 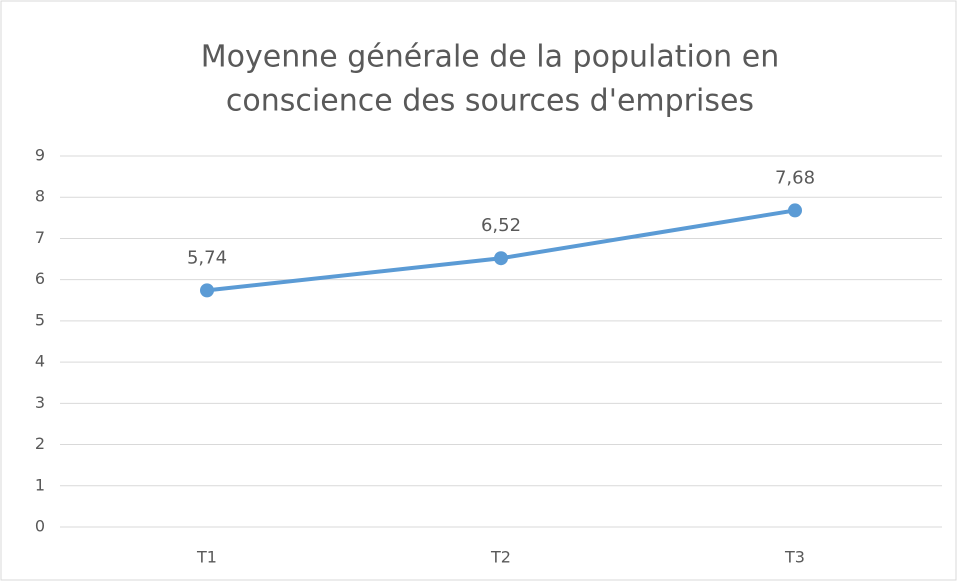 What do you see at coordinates (500, 557) in the screenshot?
I see `x-tick-label: T2` at bounding box center [500, 557].